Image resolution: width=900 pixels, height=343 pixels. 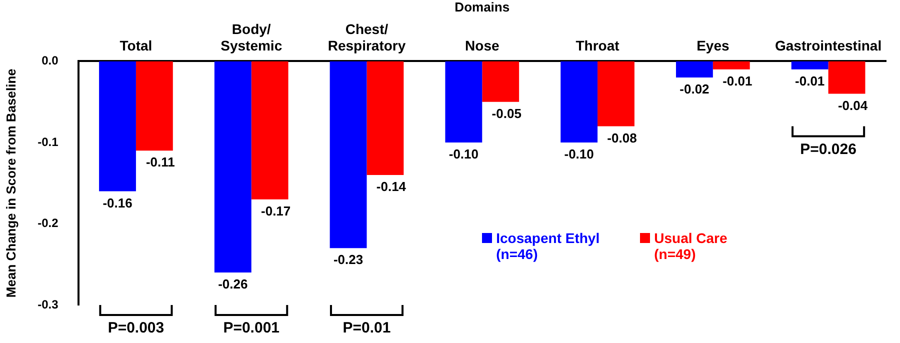 I want to click on text: P=0.001, so click(x=251, y=328).